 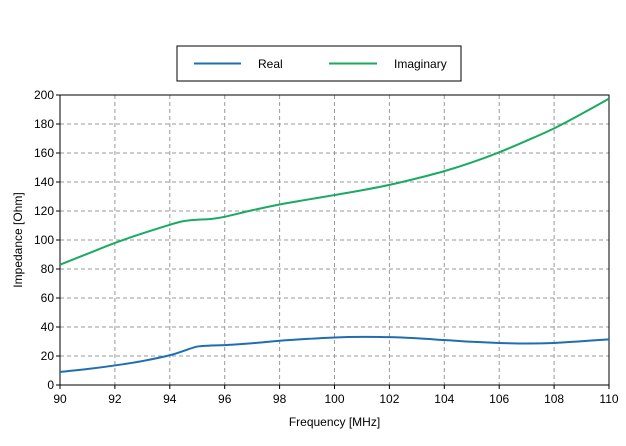 I want to click on y-tick-label: 200, so click(x=44, y=95).